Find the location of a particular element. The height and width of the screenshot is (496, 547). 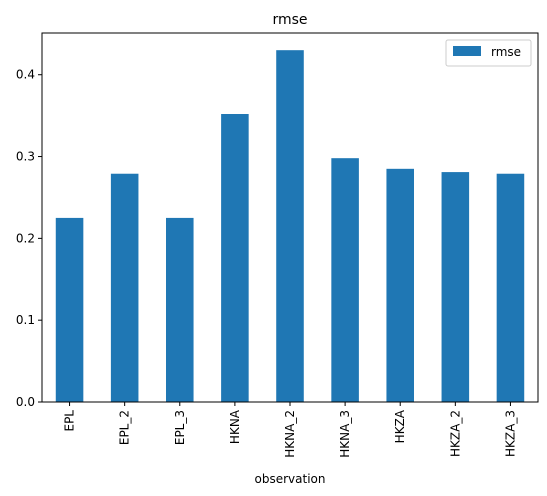

x-tick-label: HKNA_3 is located at coordinates (345, 434).